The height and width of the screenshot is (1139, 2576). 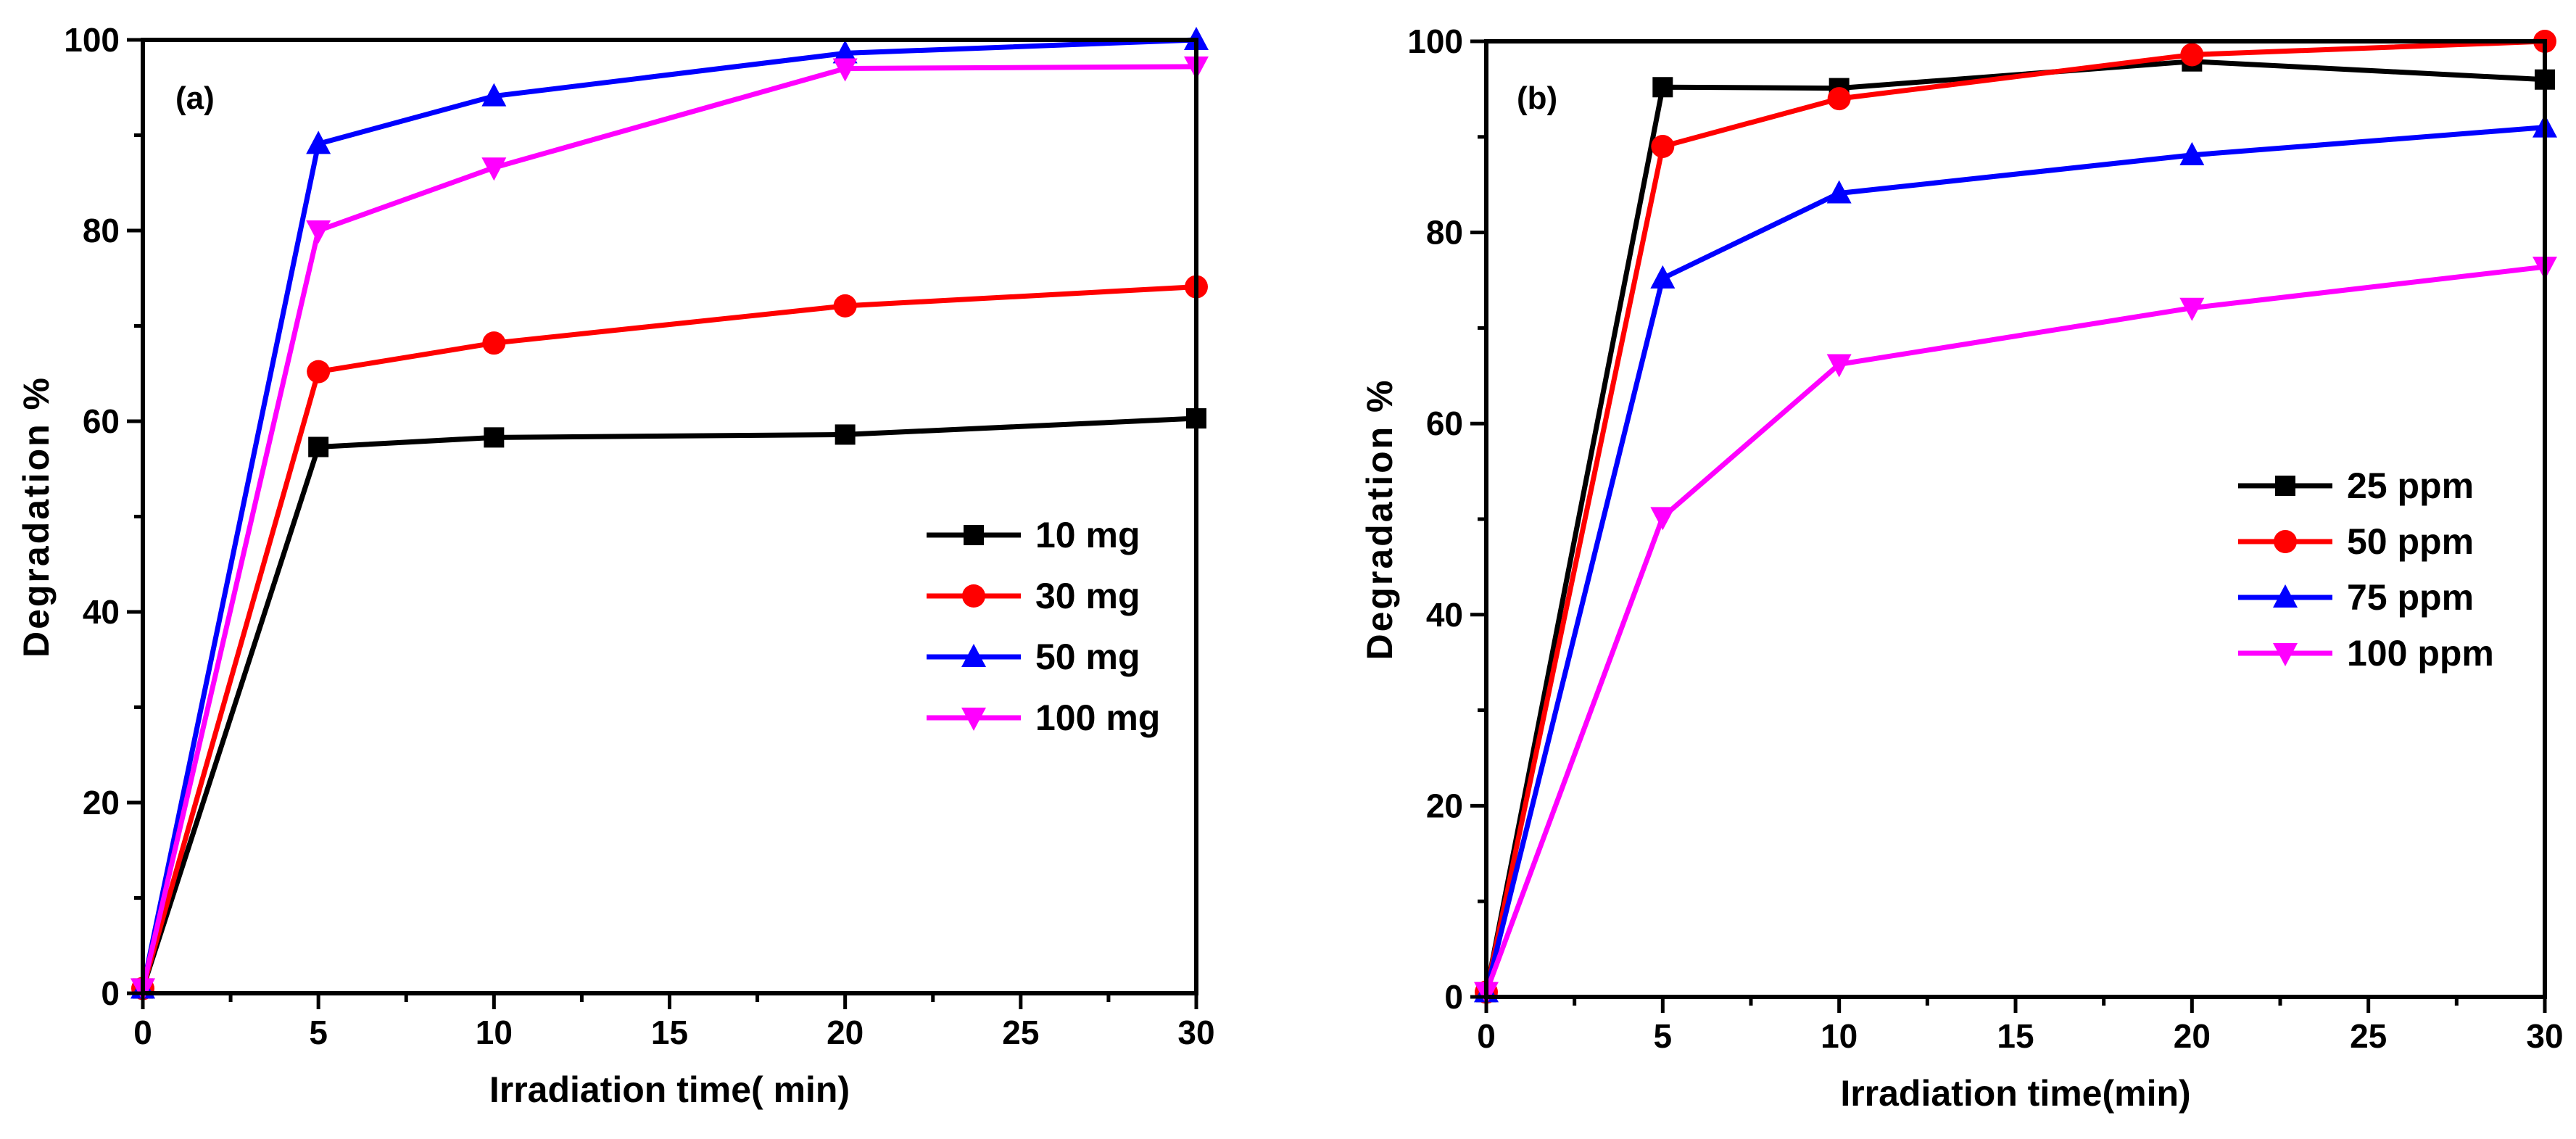 What do you see at coordinates (1098, 717) in the screenshot?
I see `legend-entry: 100 mg` at bounding box center [1098, 717].